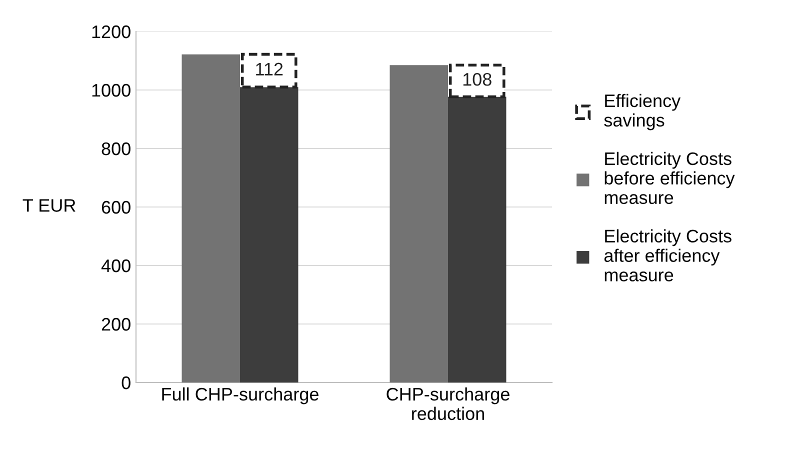 The width and height of the screenshot is (800, 450). What do you see at coordinates (116, 207) in the screenshot?
I see `y-tick-label: 600` at bounding box center [116, 207].